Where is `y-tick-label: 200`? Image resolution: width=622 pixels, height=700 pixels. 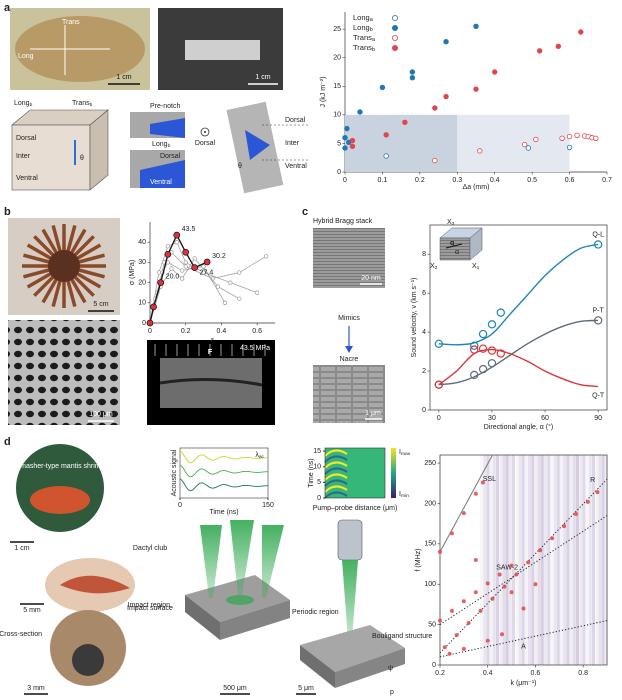 y-tick-label: 200 is located at coordinates (430, 503).